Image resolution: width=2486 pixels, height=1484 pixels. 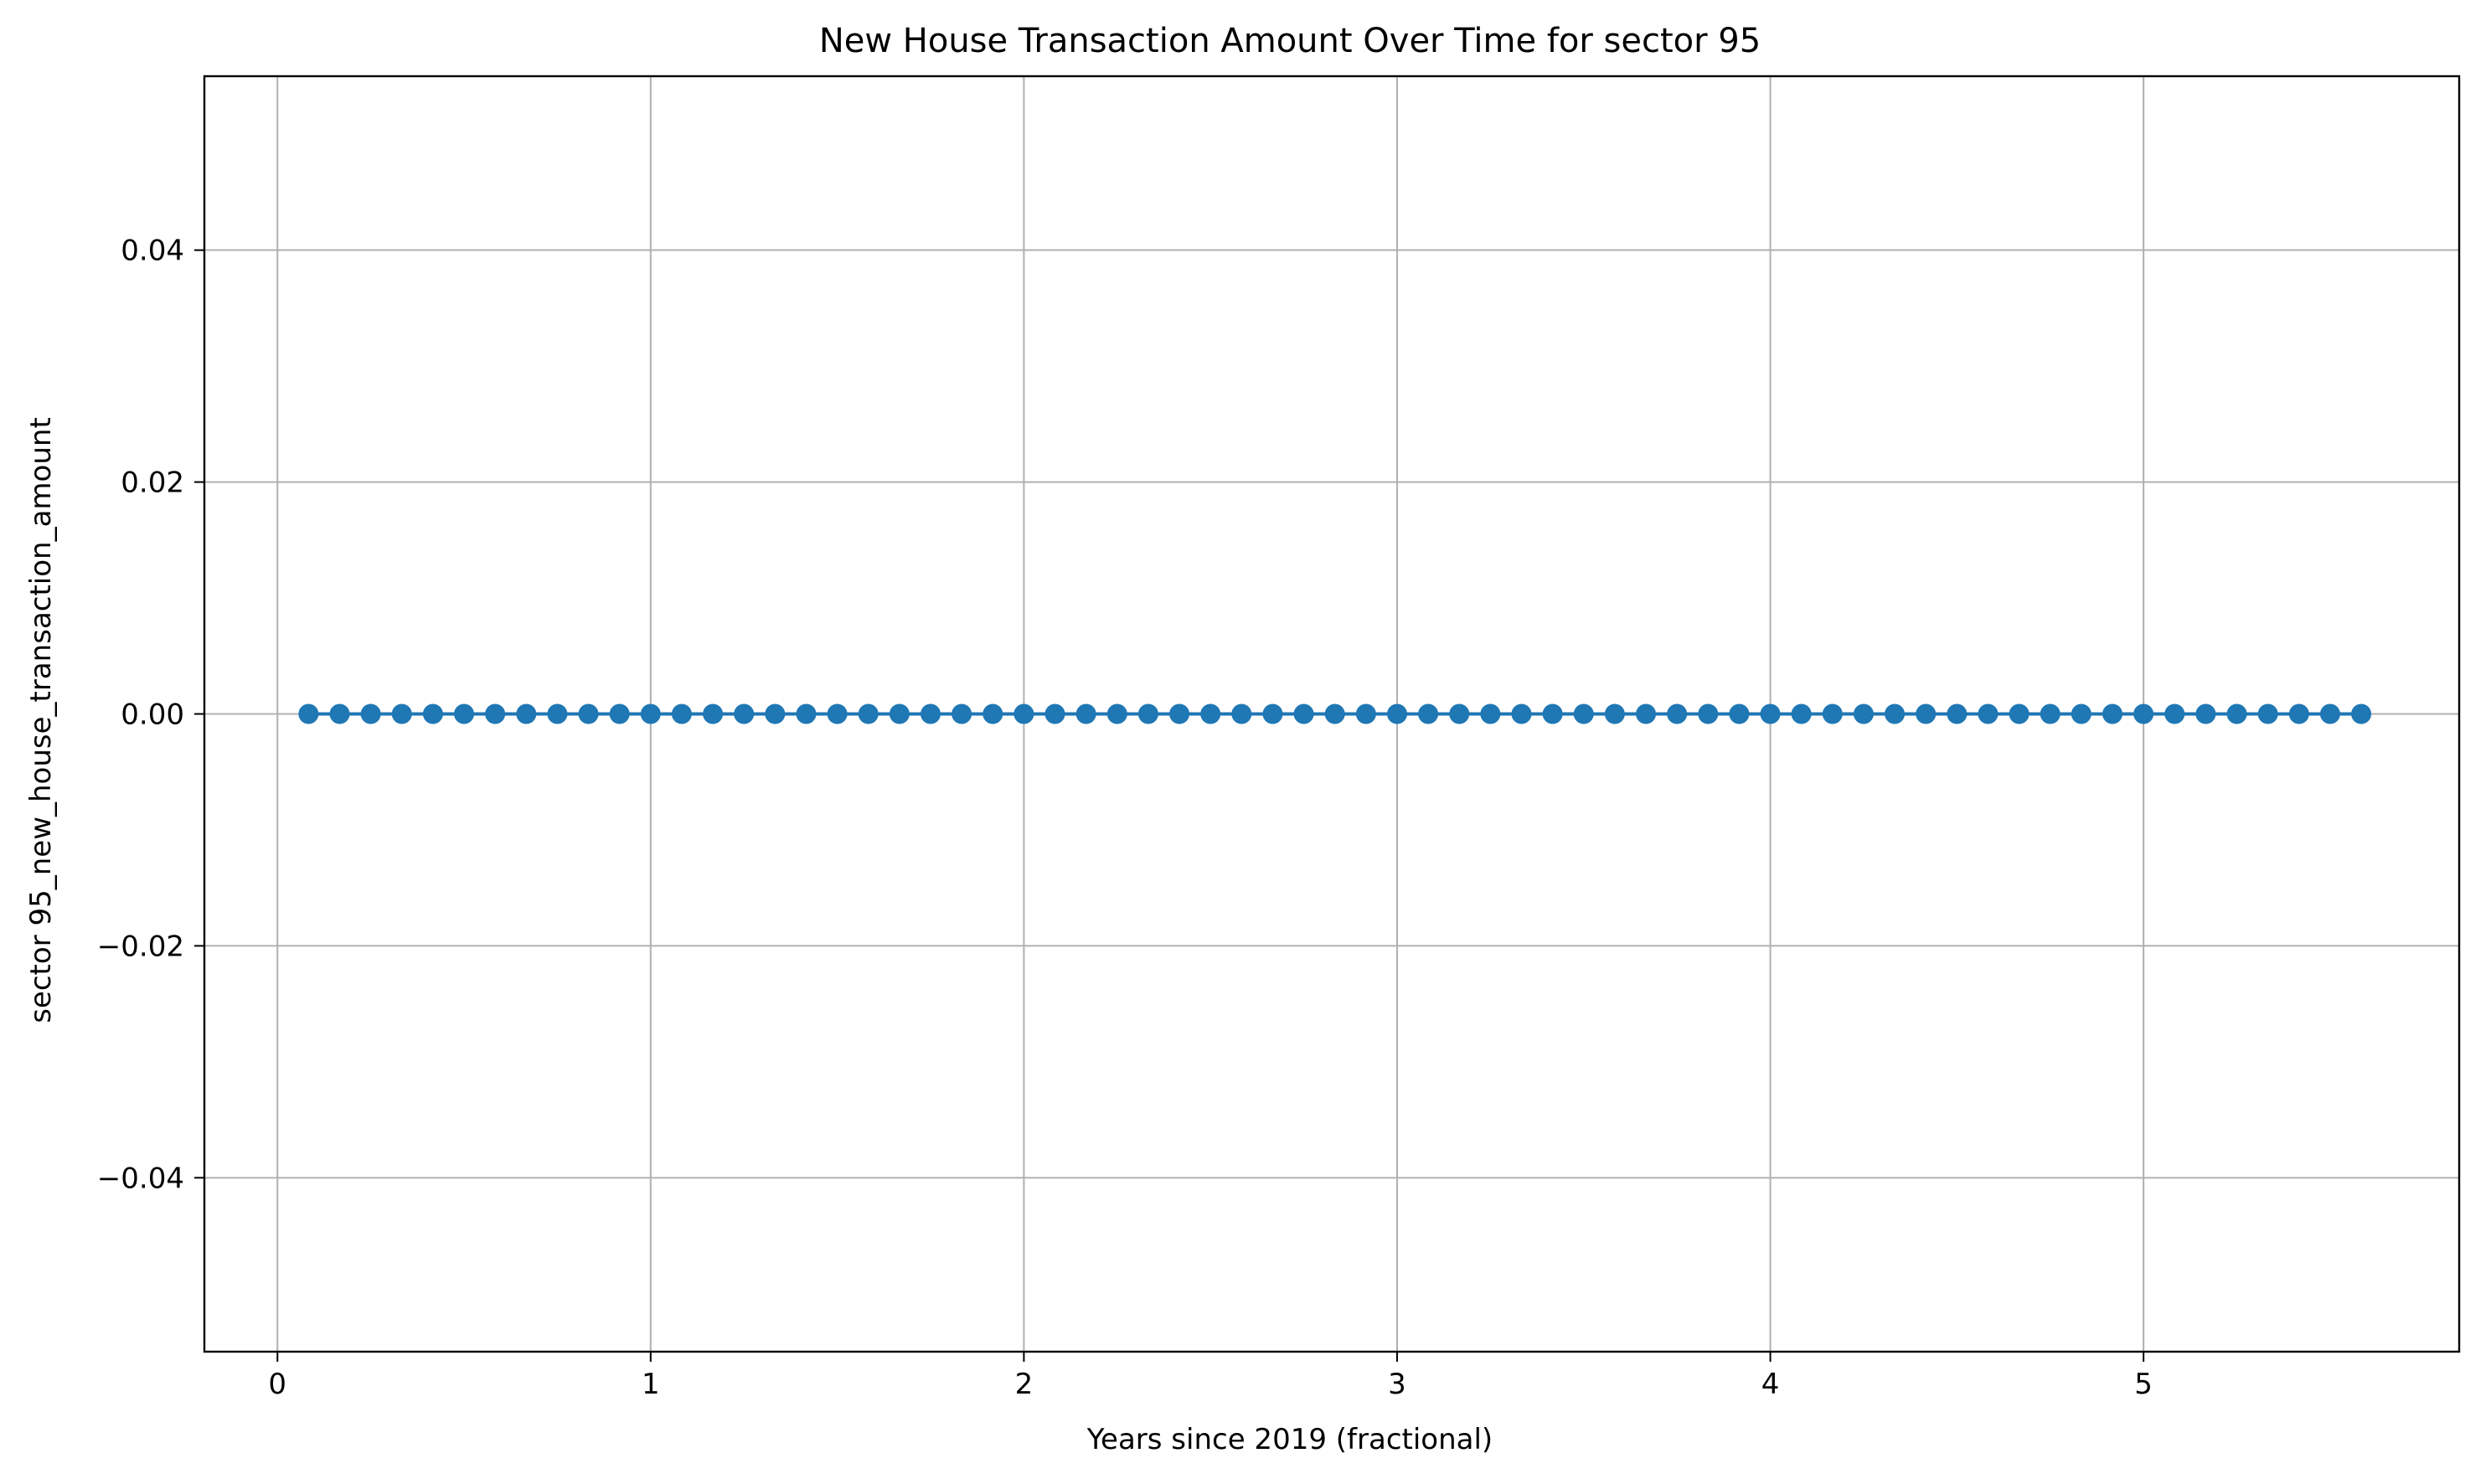 I want to click on y-axis: 0.04 0.02 0.00 −0.02 −0.04, so click(x=151, y=714).